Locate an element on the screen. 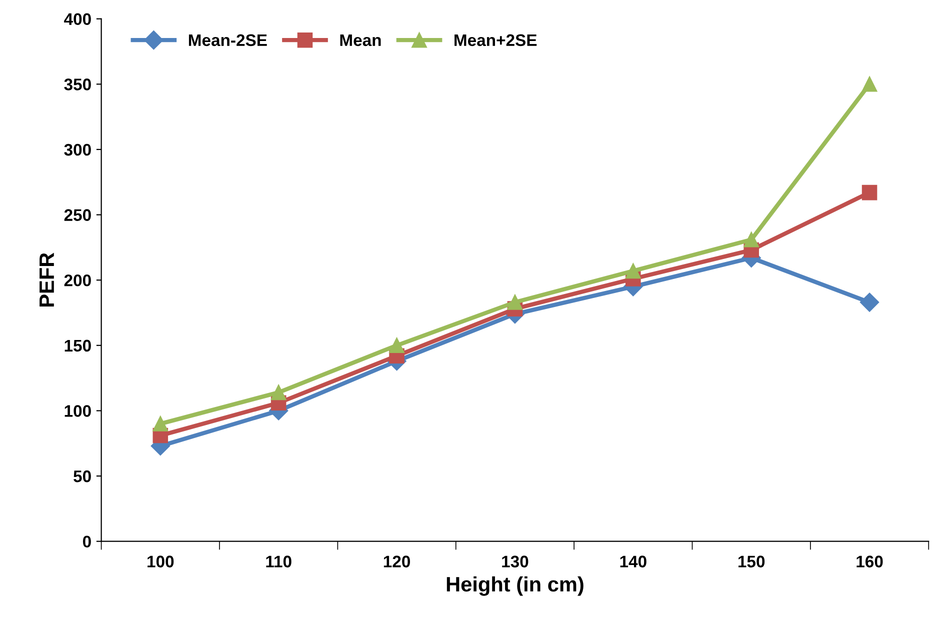 This screenshot has height=628, width=938. y-tick-label: 250 is located at coordinates (77, 215).